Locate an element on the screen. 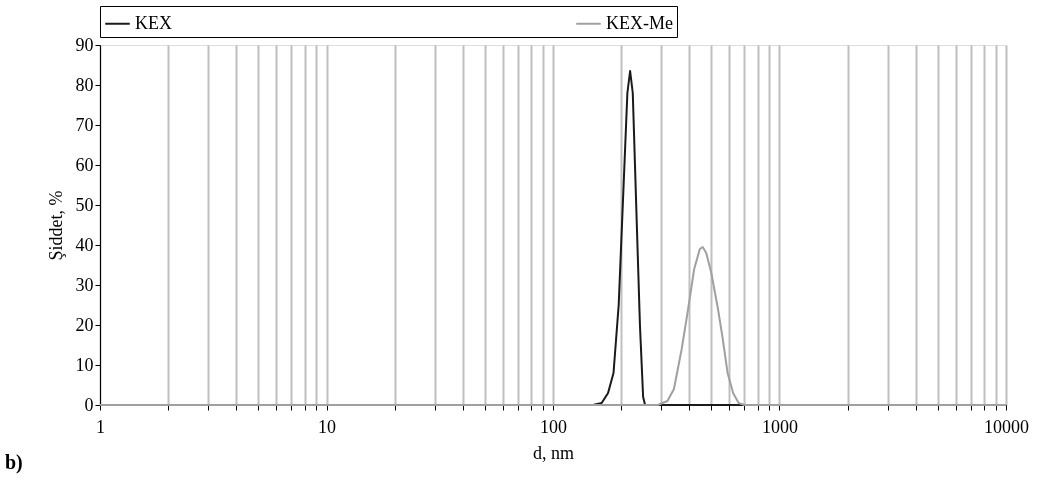  y-tick-label: 30 is located at coordinates (84, 284).